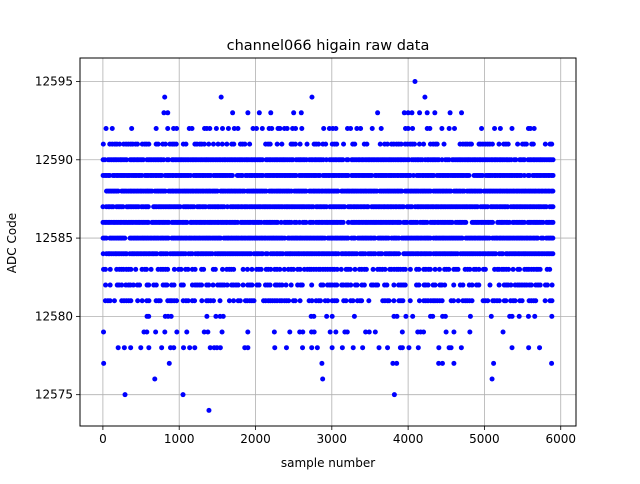 The height and width of the screenshot is (484, 640). I want to click on x-tick-label: 0, so click(103, 439).